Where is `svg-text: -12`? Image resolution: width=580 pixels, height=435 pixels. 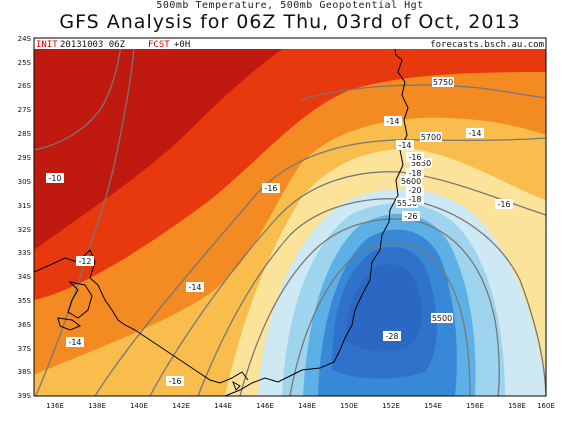 svg-text: -12 is located at coordinates (84, 261).